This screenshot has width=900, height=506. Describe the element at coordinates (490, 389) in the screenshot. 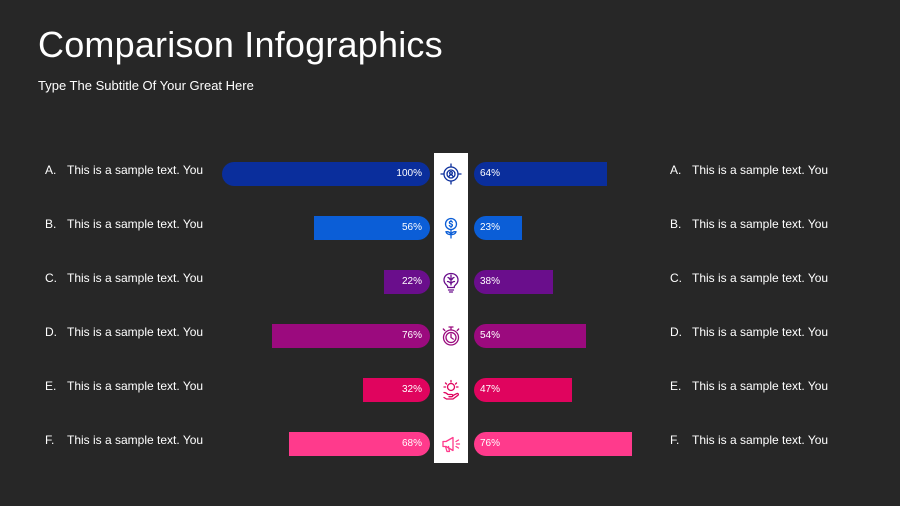

I see `right-bar-value-label: 47%` at that location.